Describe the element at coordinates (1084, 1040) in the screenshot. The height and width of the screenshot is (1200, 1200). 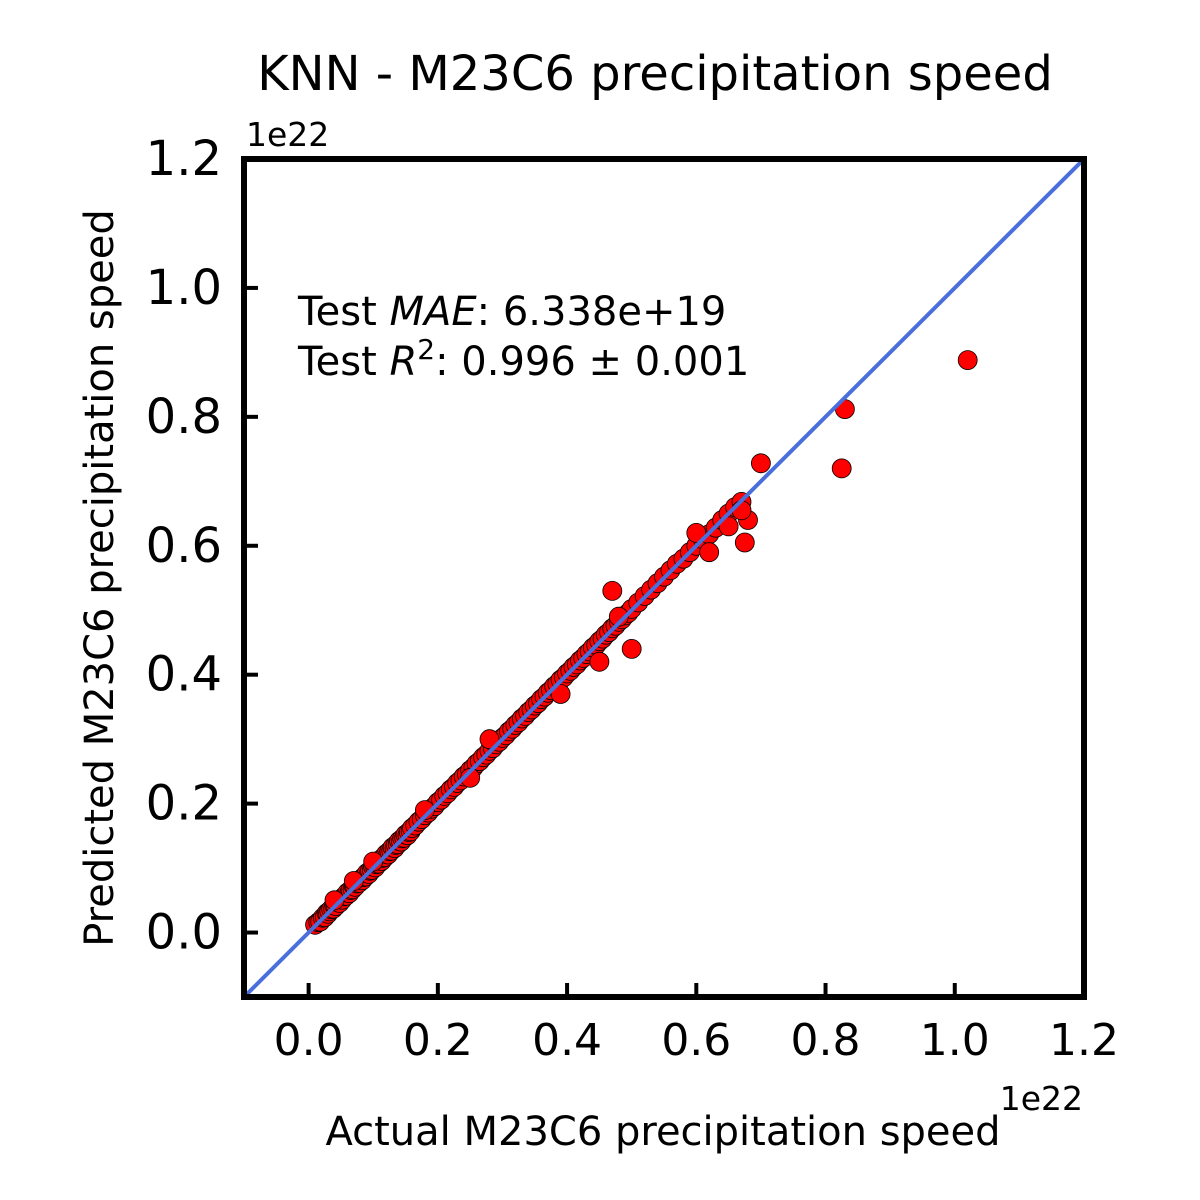
I see `x-tick-label: 1.2` at that location.